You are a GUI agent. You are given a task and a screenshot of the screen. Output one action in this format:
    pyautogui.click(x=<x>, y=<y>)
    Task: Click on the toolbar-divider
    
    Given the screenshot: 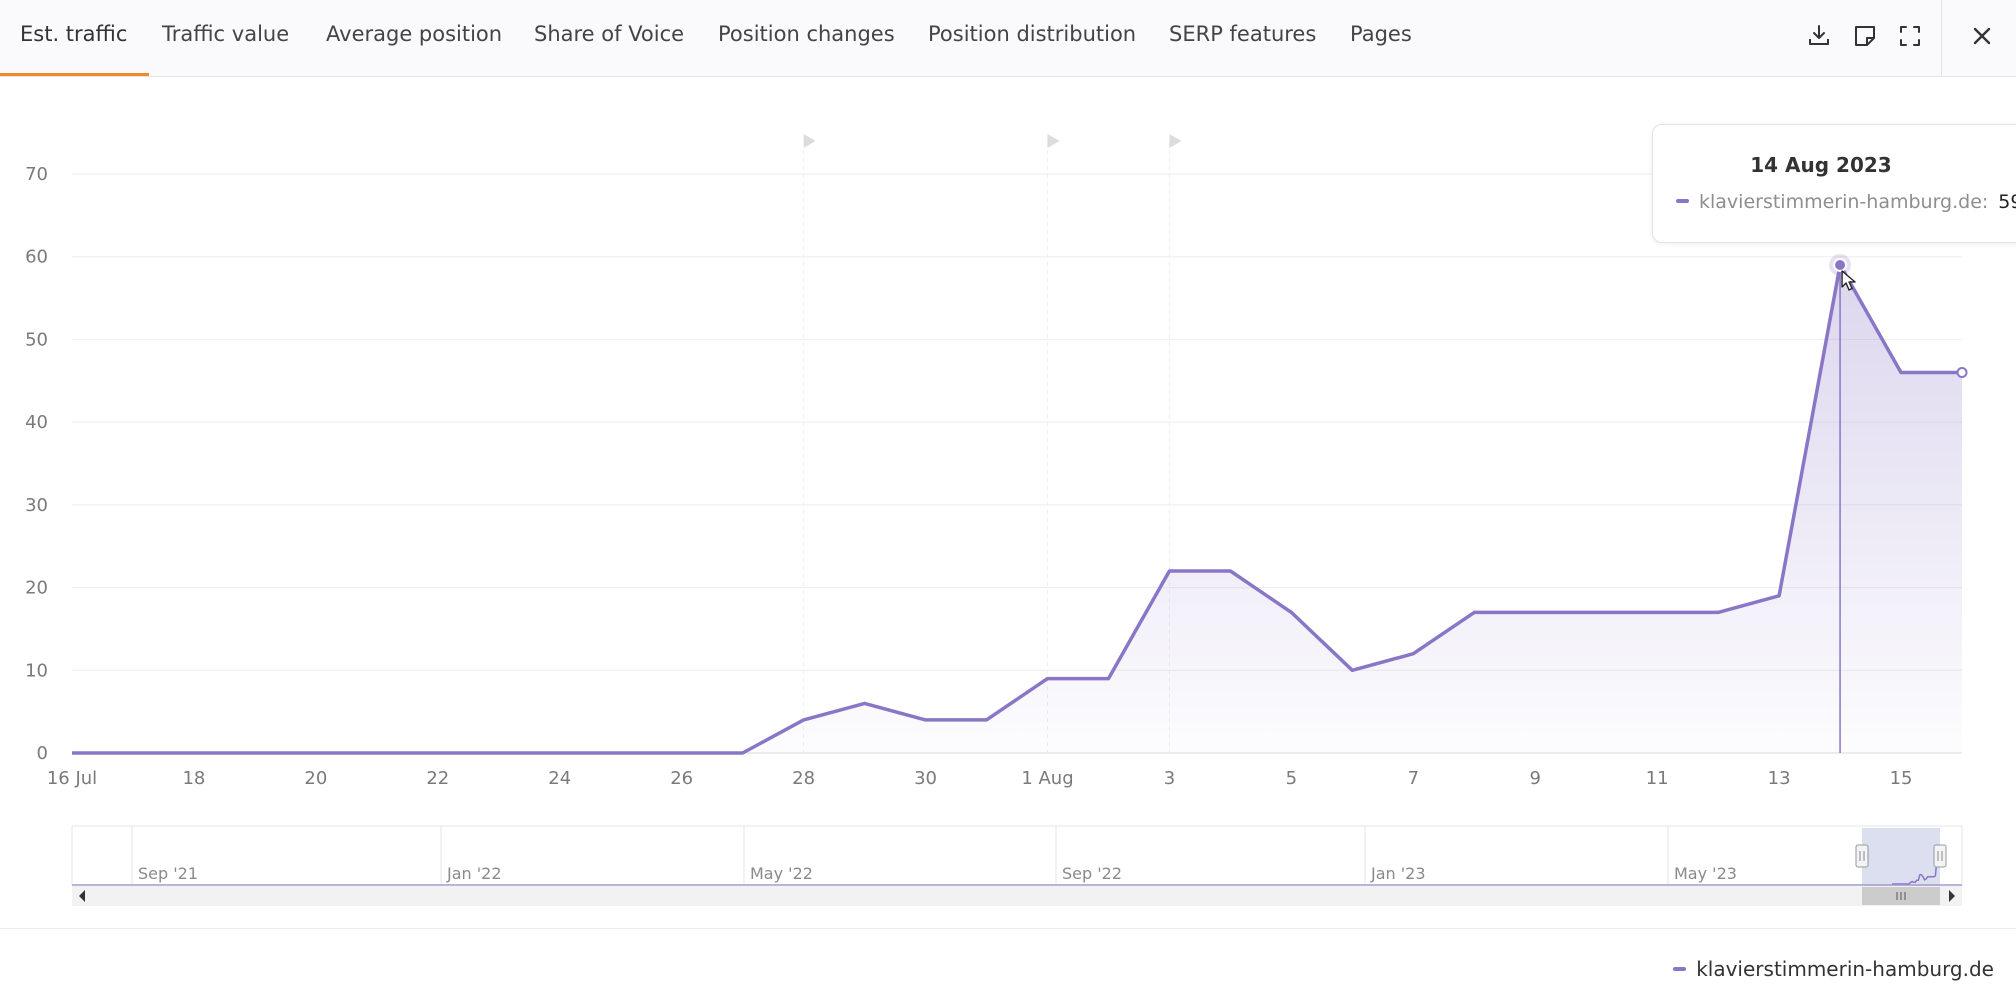 What is the action you would take?
    pyautogui.click(x=1941, y=38)
    